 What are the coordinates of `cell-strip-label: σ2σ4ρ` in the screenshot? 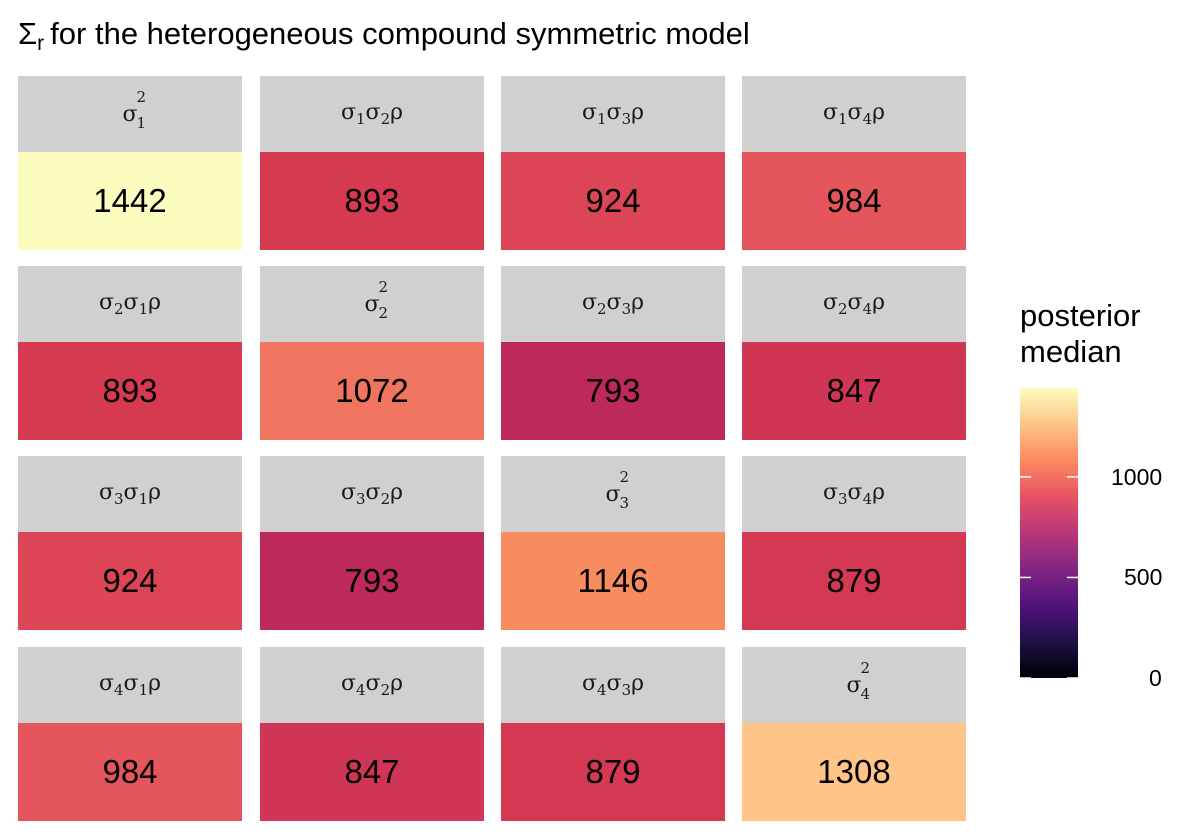 It's located at (854, 304).